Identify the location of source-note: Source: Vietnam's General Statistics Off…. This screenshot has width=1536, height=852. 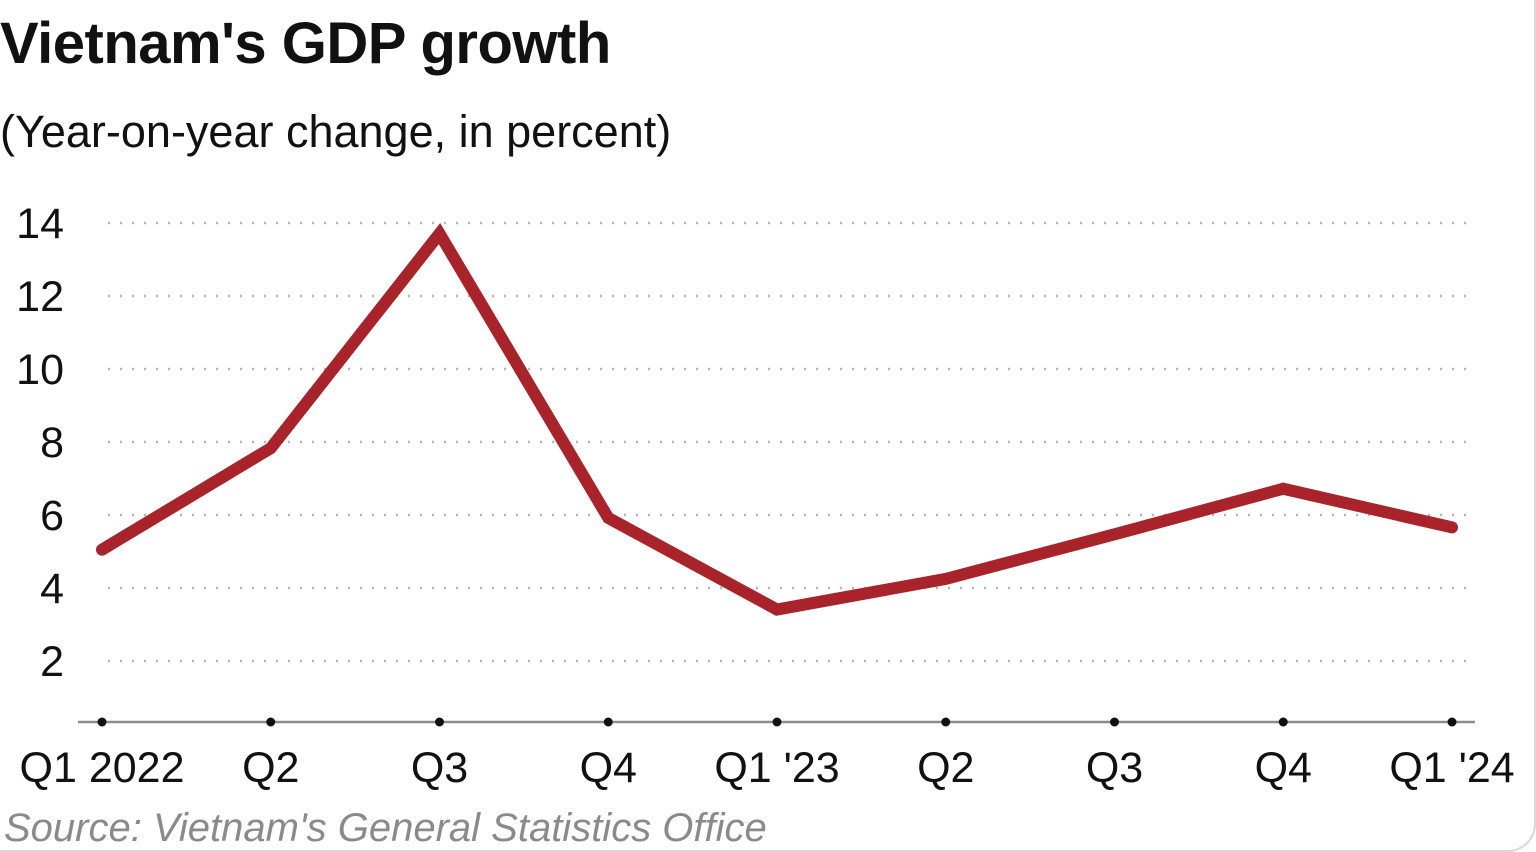
(385, 828).